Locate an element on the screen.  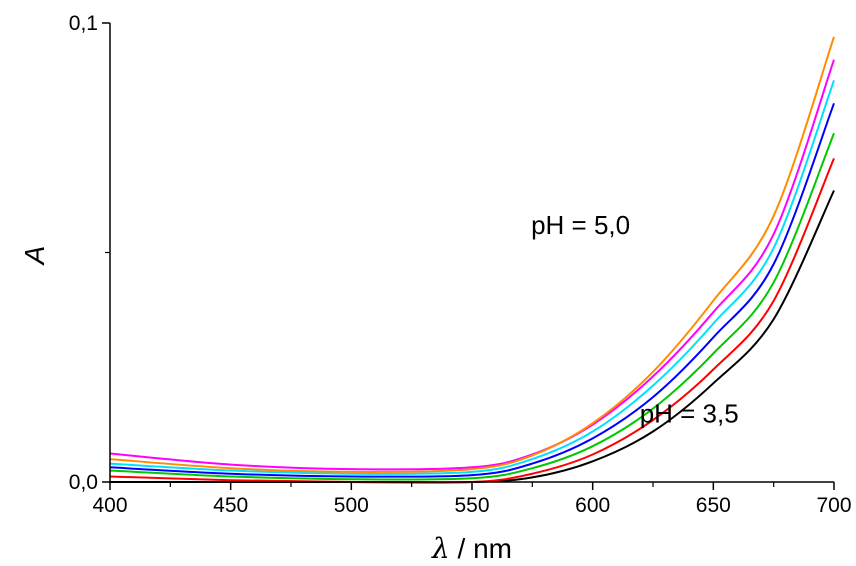
annotation-1: pH = 5,0 is located at coordinates (580, 225).